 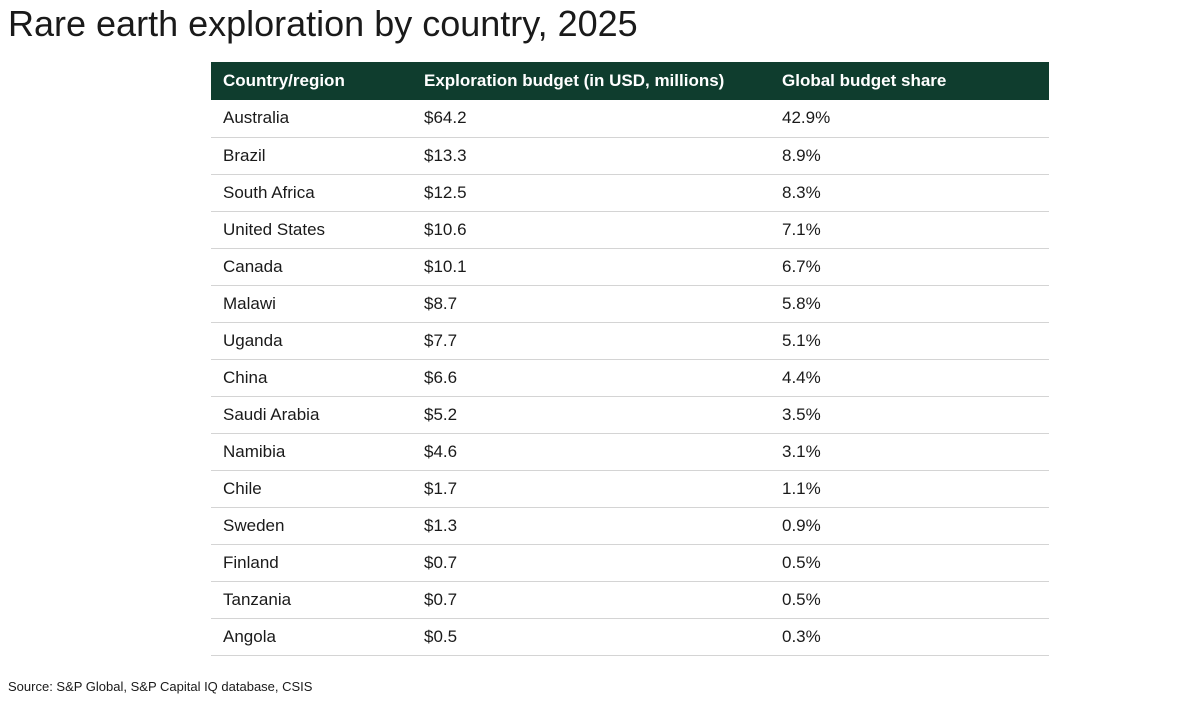 I want to click on cell-share: 0.9%, so click(x=801, y=525).